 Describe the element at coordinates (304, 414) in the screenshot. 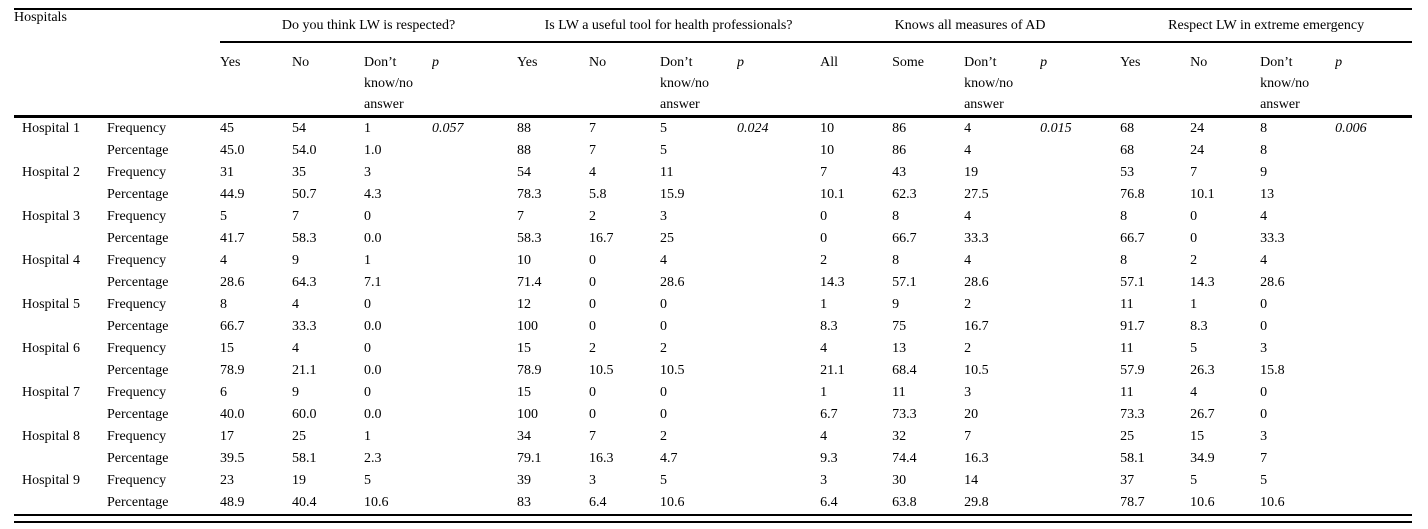

I see `table-cell: 60.0` at that location.